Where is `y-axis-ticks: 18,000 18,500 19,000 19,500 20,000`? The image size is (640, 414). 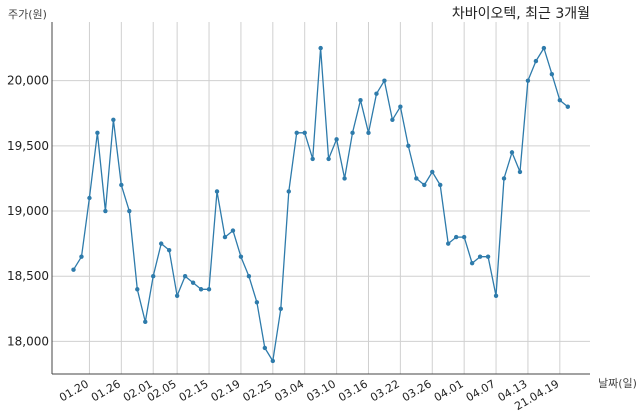
y-axis-ticks: 18,000 18,500 19,000 19,500 20,000 is located at coordinates (28, 211).